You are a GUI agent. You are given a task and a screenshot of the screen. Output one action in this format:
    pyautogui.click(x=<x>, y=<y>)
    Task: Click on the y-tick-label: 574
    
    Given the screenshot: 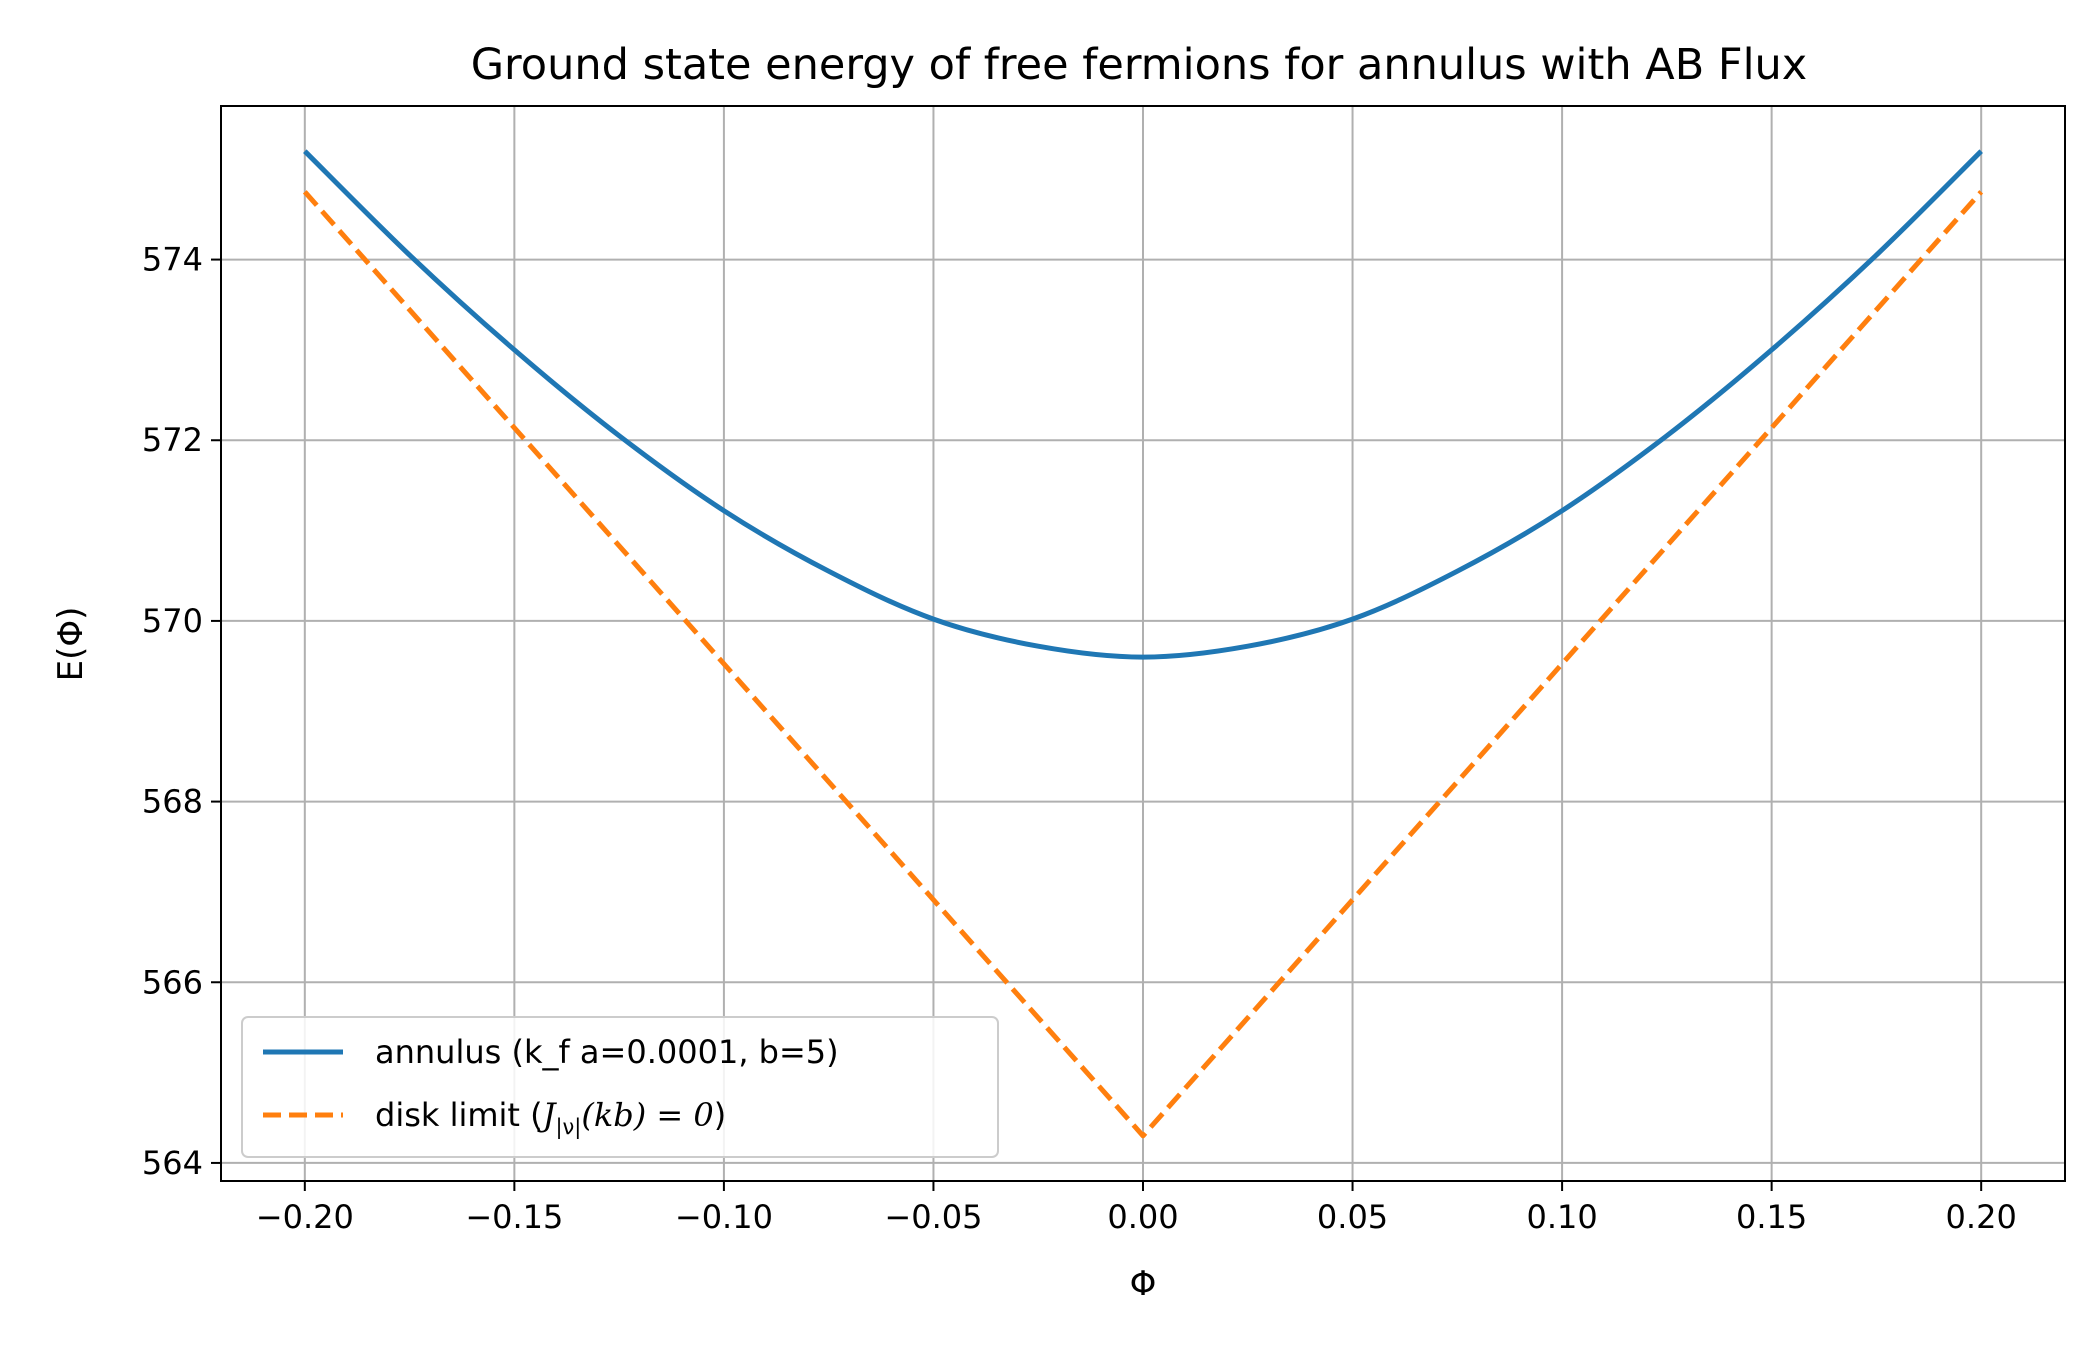 What is the action you would take?
    pyautogui.click(x=172, y=260)
    